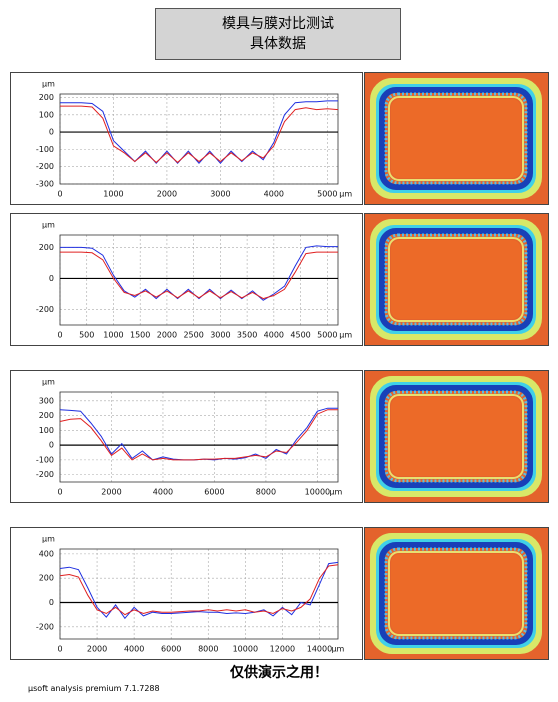 The height and width of the screenshot is (702, 558). Describe the element at coordinates (278, 34) in the screenshot. I see `title-box: 模具与膜对比测试 具体数据` at that location.